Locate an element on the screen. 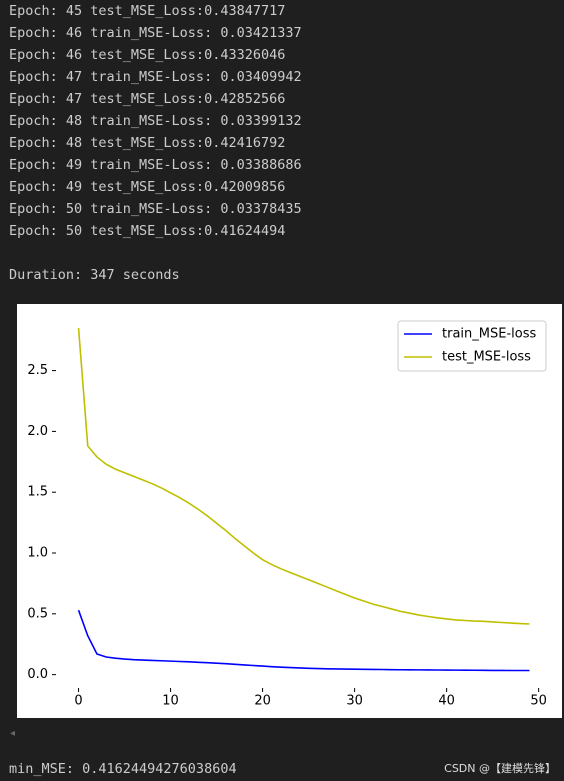  y-tick-label: 2.5 is located at coordinates (37, 370).